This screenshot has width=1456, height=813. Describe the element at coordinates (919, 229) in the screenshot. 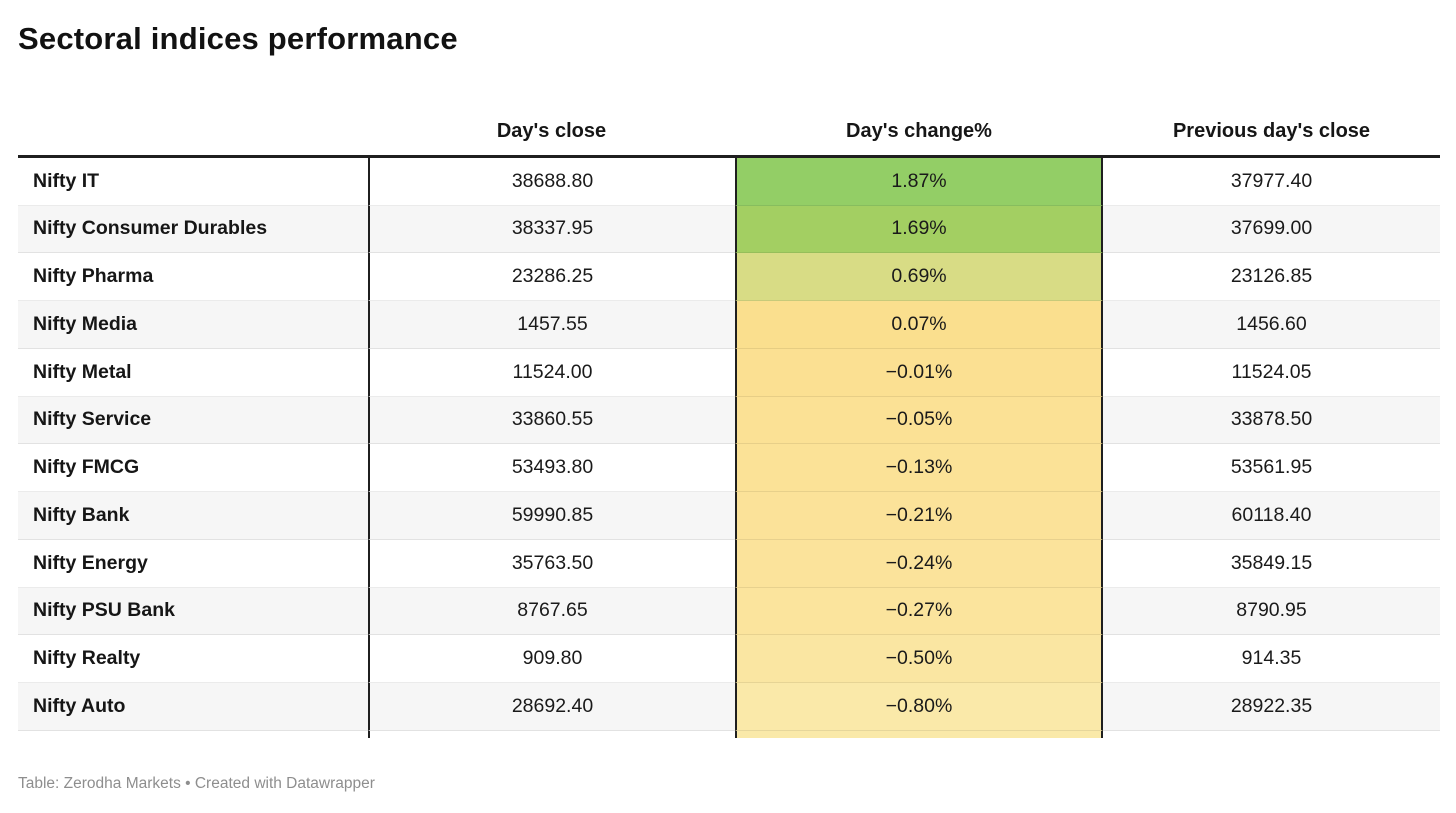

I see `days-change-cell: 1.69%` at that location.